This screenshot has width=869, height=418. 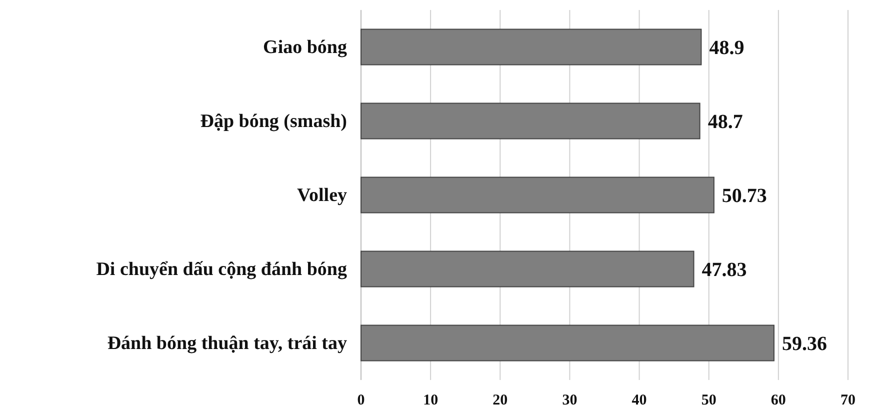 I want to click on y-tick-label: Đập bóng (smash), so click(x=273, y=121).